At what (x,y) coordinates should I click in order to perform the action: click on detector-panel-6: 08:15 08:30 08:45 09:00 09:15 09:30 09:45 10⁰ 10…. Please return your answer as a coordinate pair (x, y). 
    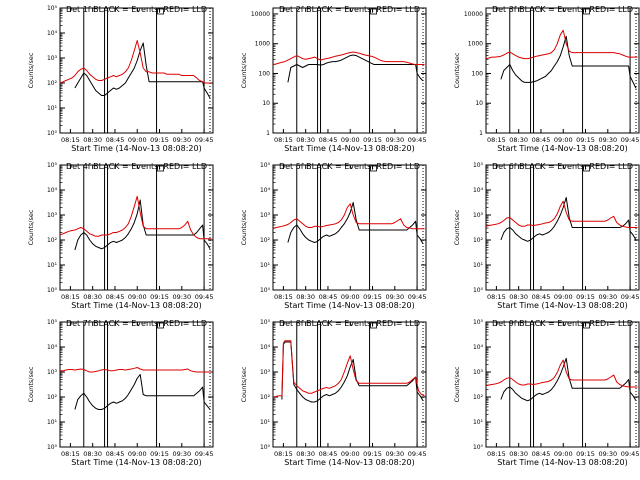
    Looking at the image, I should click on (546, 236).